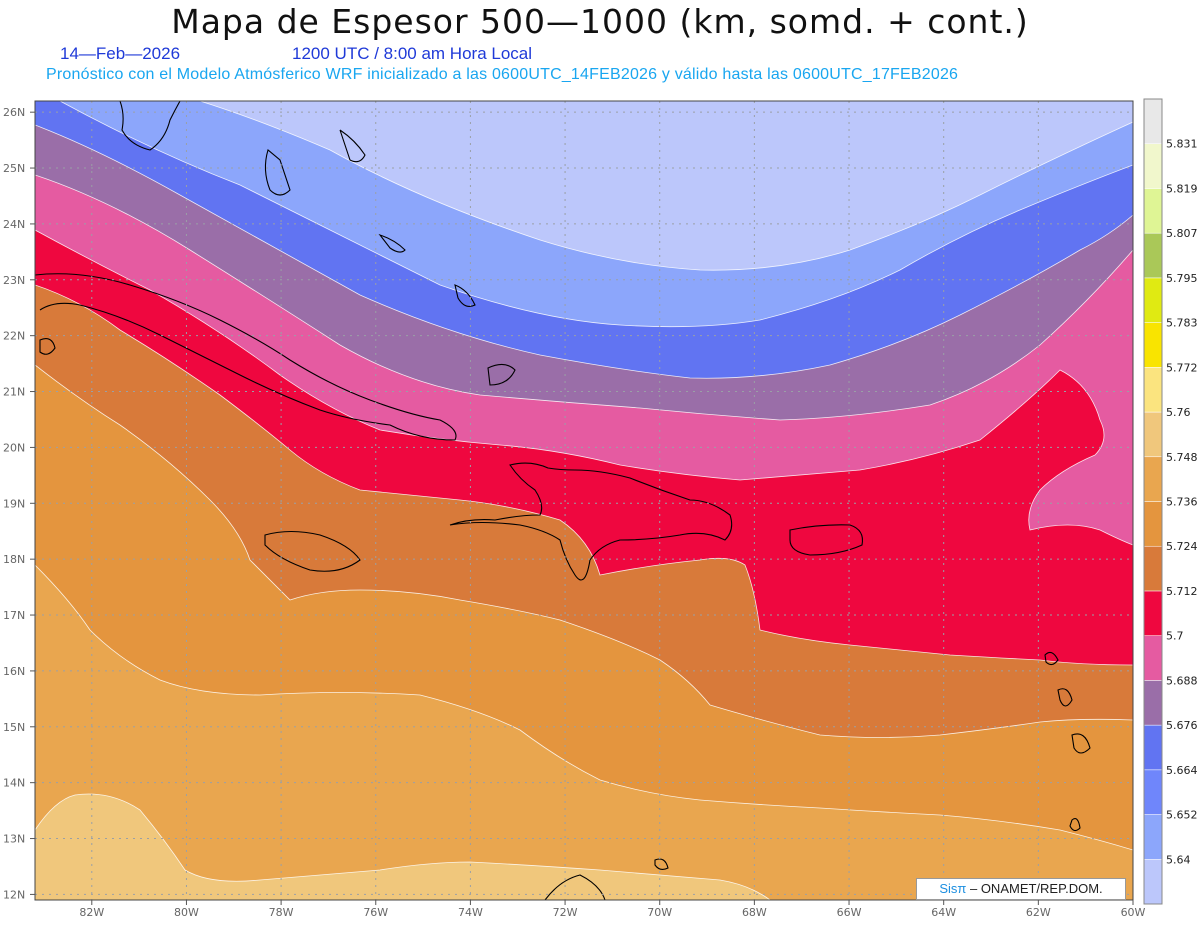  Describe the element at coordinates (14, 336) in the screenshot. I see `lat-label: 22N` at that location.